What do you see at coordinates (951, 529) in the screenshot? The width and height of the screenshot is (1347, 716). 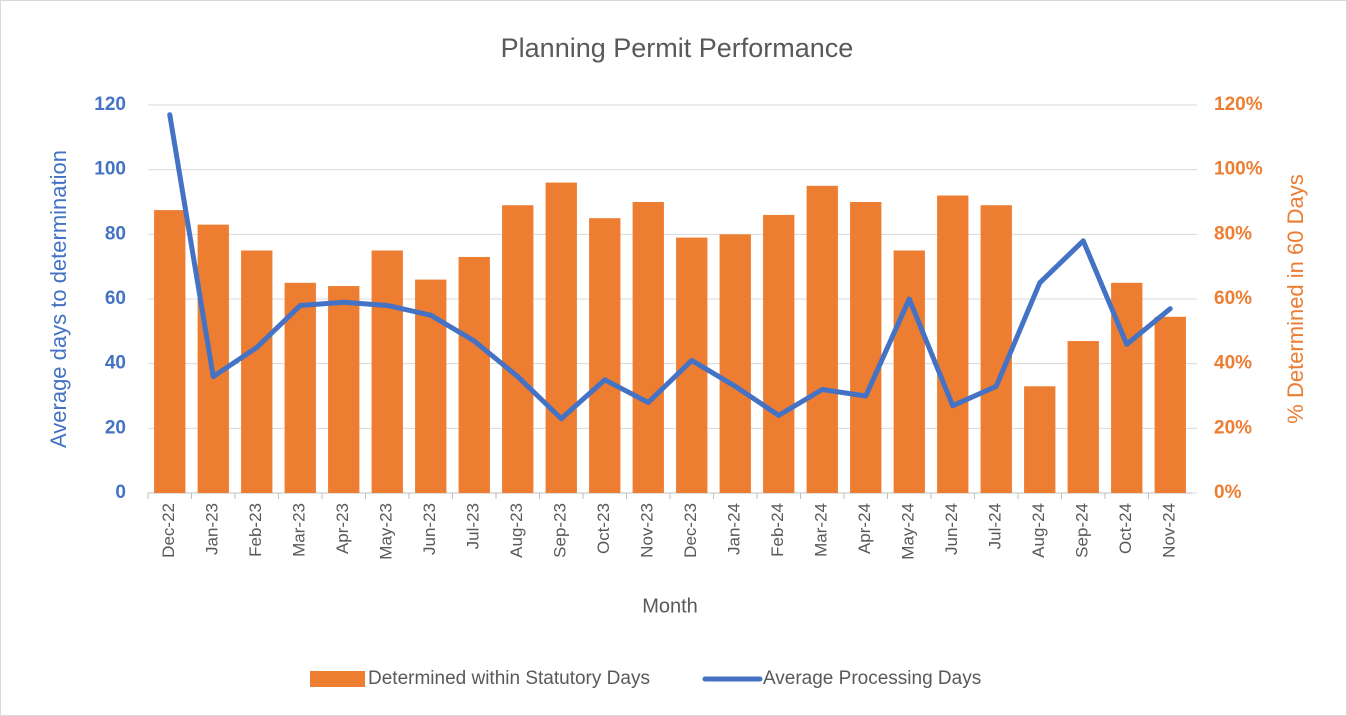 I see `x-tick-label: Jun-24` at bounding box center [951, 529].